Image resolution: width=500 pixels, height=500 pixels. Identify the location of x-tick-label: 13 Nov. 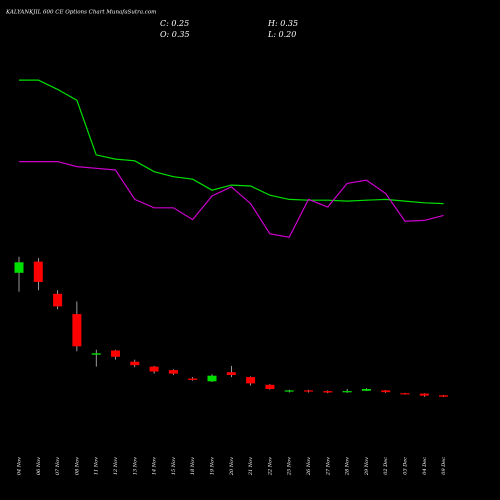
(135, 466).